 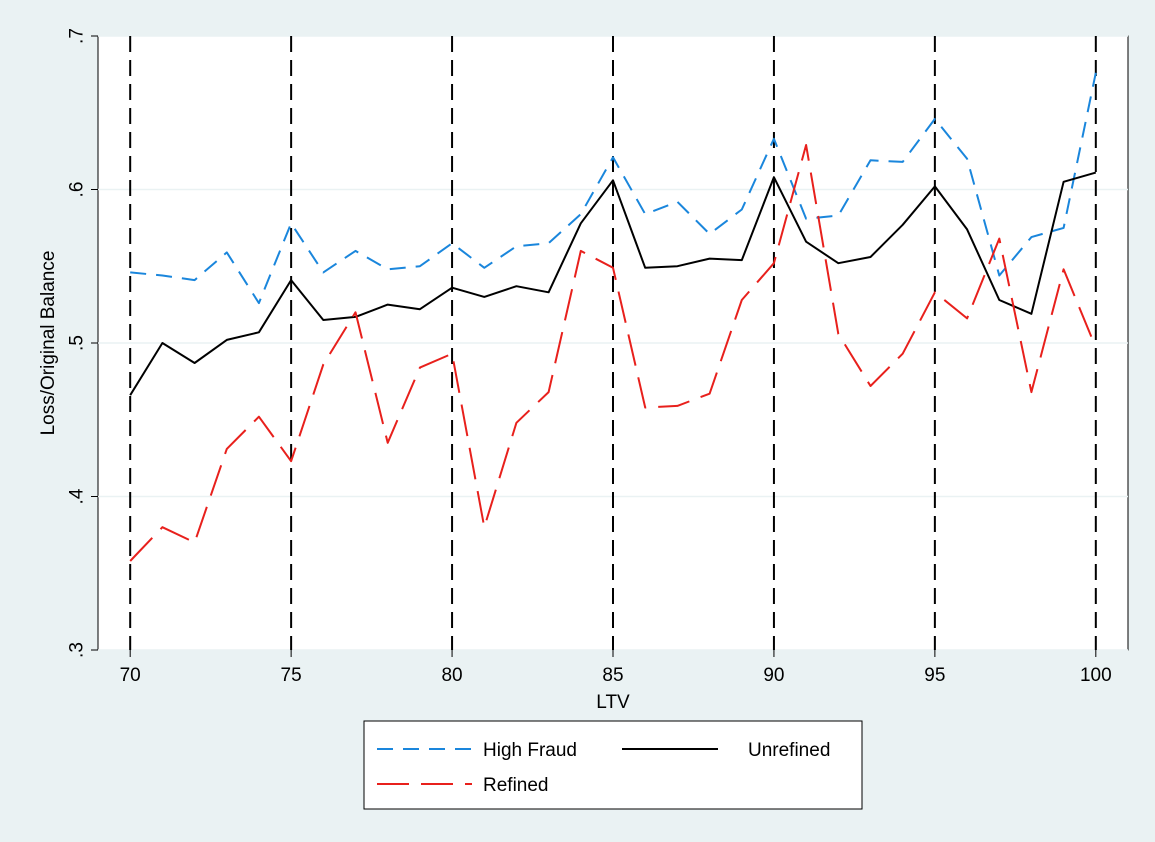 I want to click on x-axis: 70 75 80 85 90 95 100, so click(x=616, y=668).